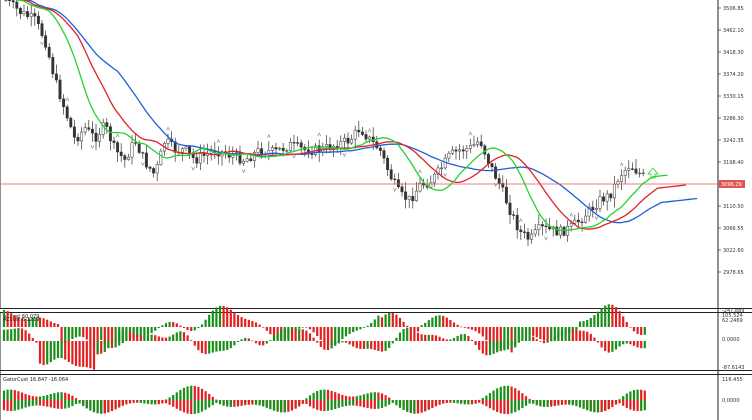 This screenshot has height=420, width=752. What do you see at coordinates (373, 329) in the screenshot?
I see `ac-oscillator-panel-1: ACcust 60.079 105.524 -247.889` at bounding box center [373, 329].